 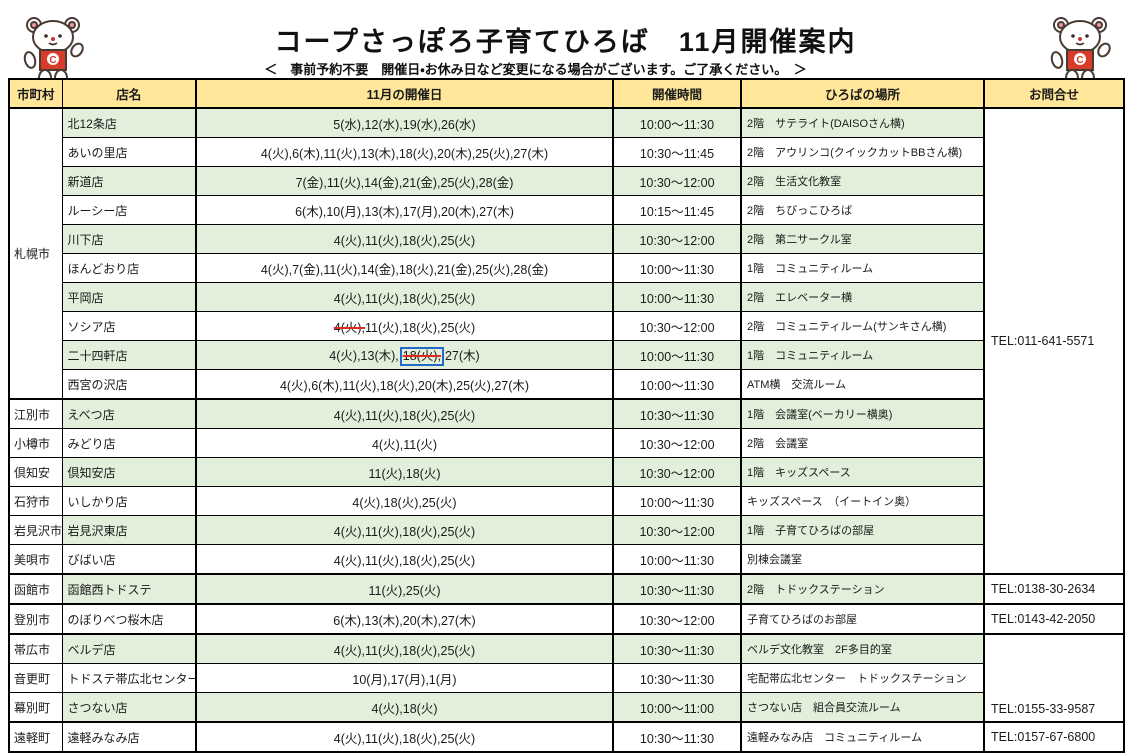 I want to click on place-cell: 2階 会議室, so click(x=862, y=443).